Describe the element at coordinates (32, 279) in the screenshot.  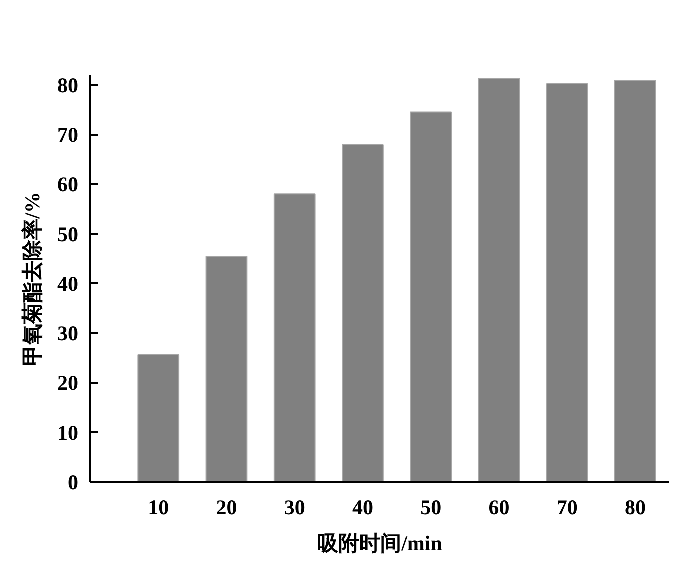
I see `y-axis-title: 甲氧菊酯去除率/%` at that location.